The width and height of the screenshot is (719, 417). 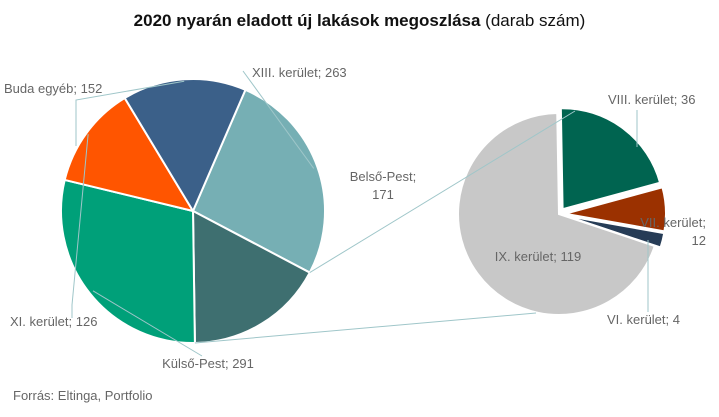 I want to click on label-viii-kerulet: VIII. kerület; 36, so click(x=651, y=99).